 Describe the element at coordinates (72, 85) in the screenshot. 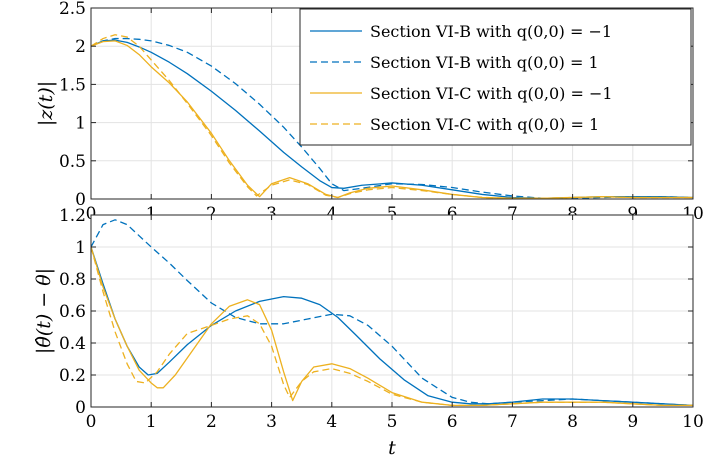

I see `y-tick-label: 1.5` at that location.